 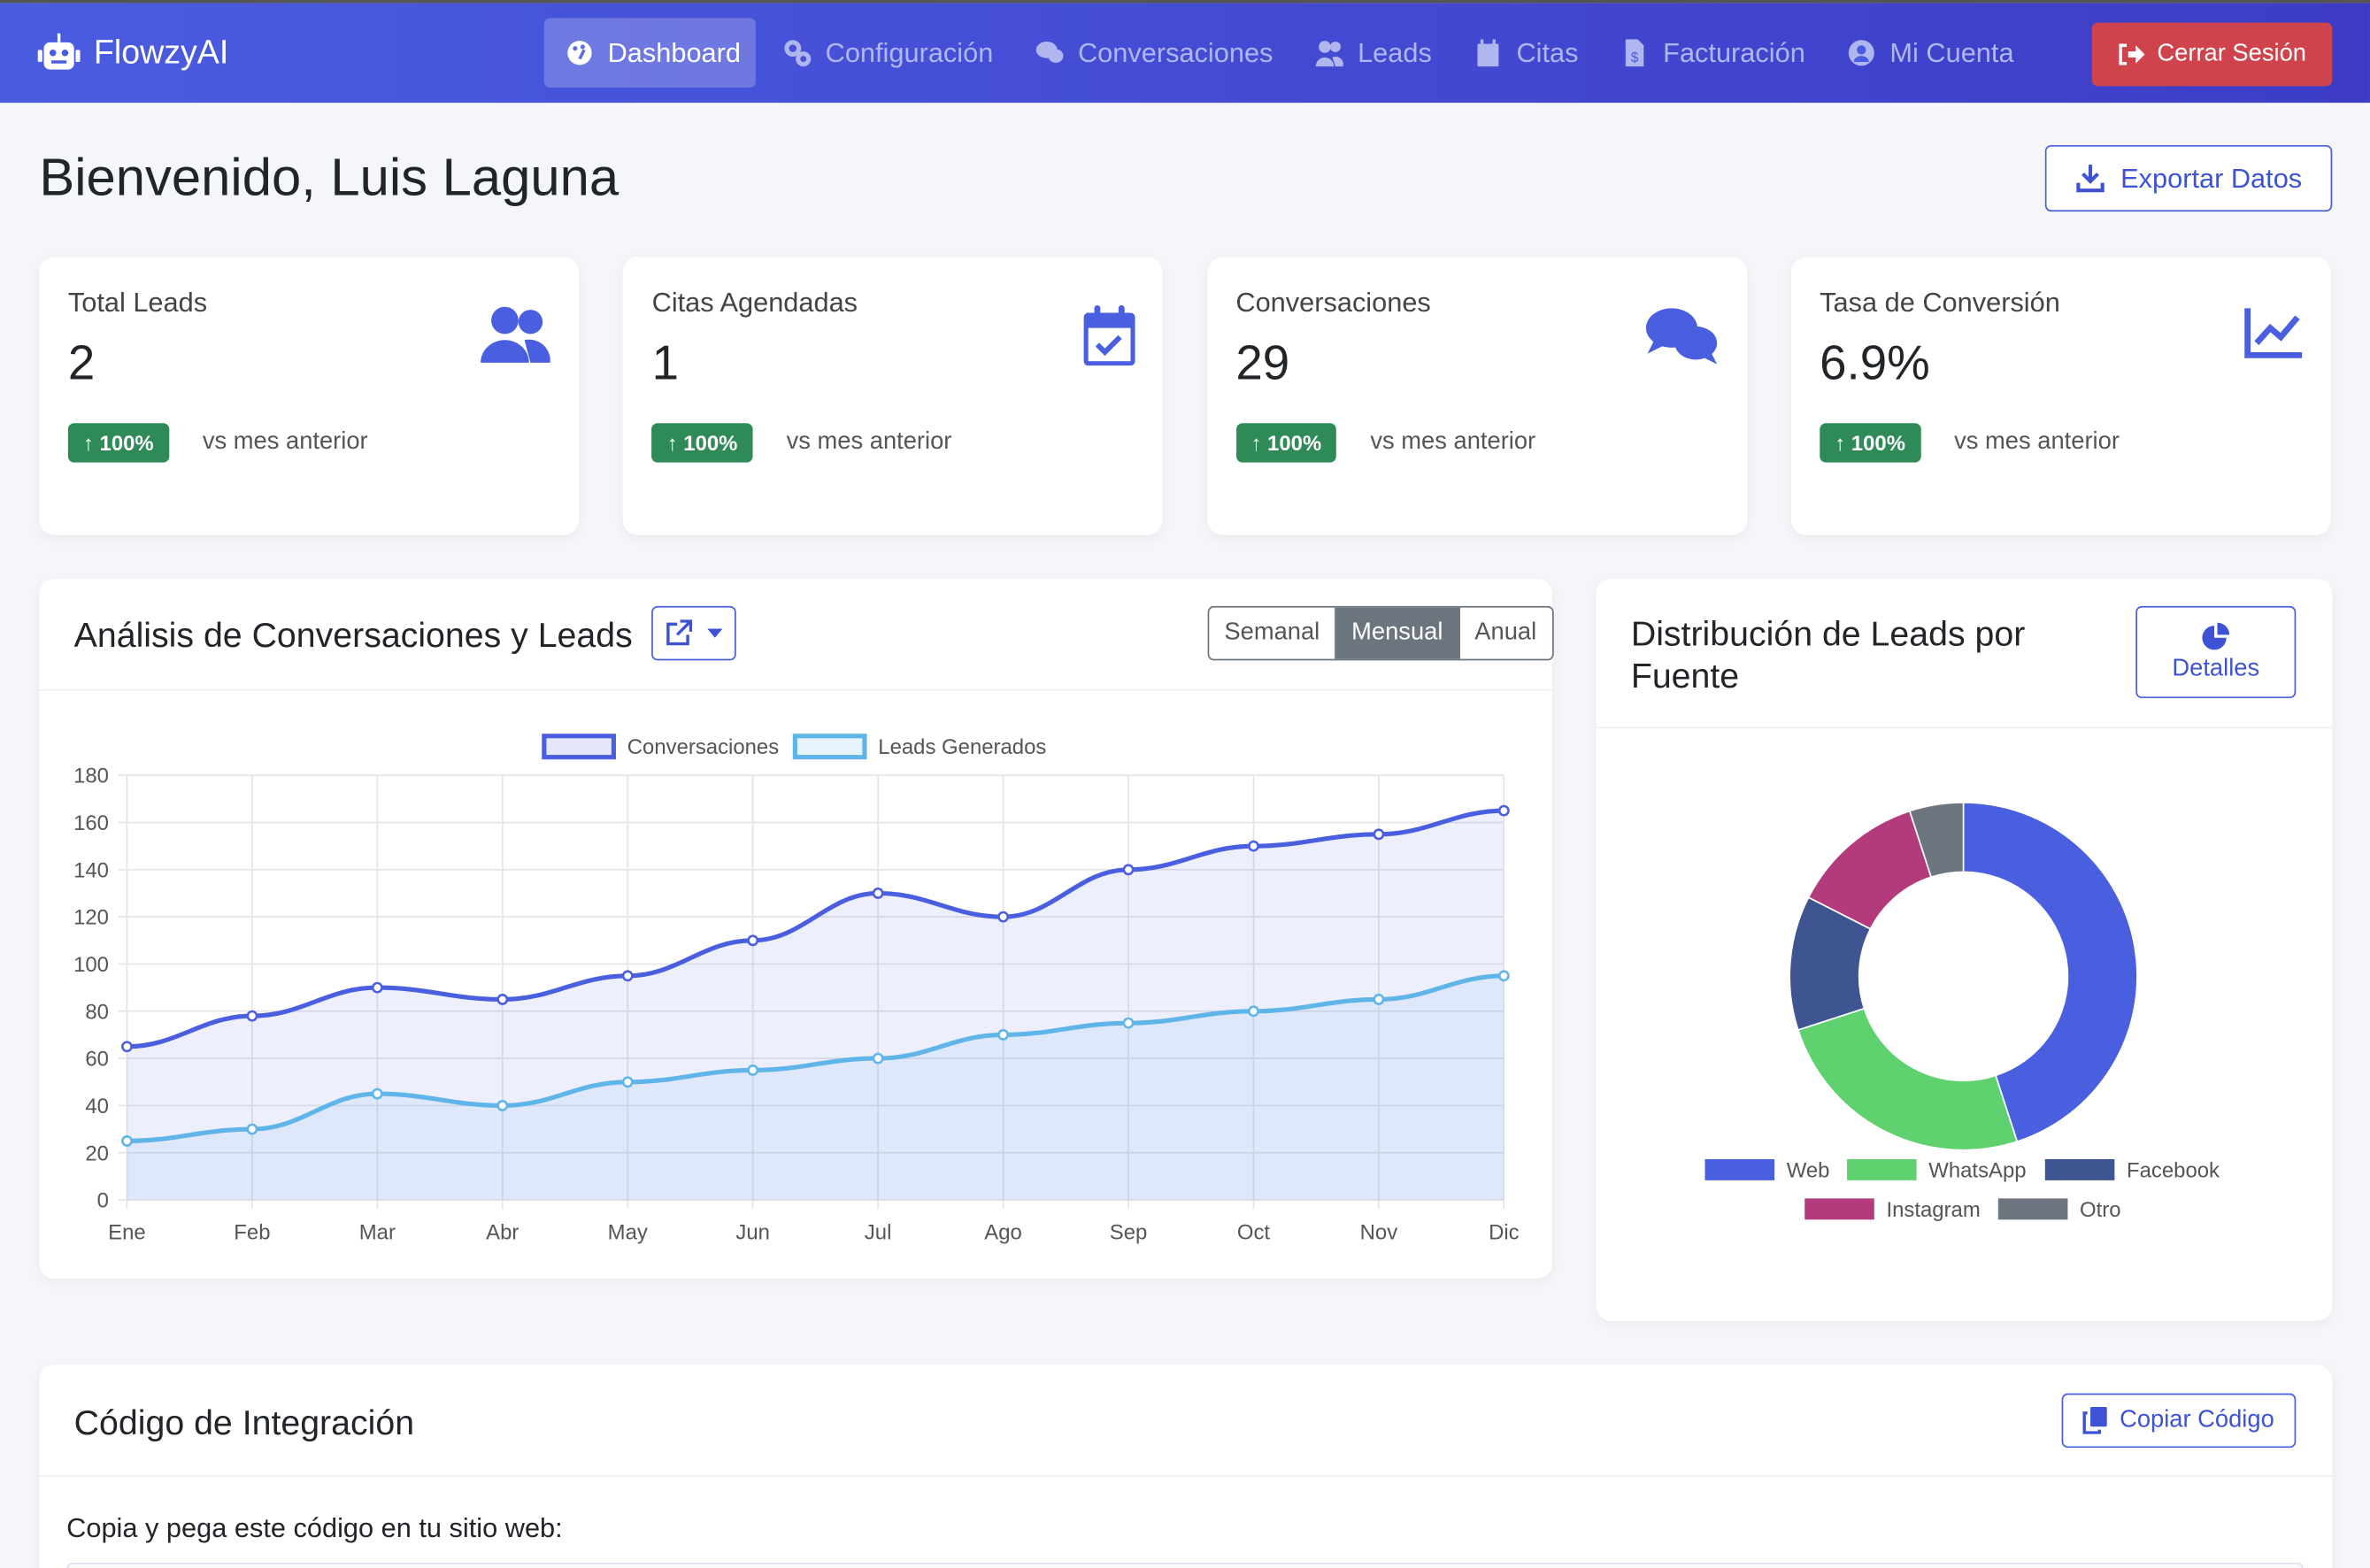 What do you see at coordinates (2212, 55) in the screenshot?
I see `logout-button: Cerrar Sesión` at bounding box center [2212, 55].